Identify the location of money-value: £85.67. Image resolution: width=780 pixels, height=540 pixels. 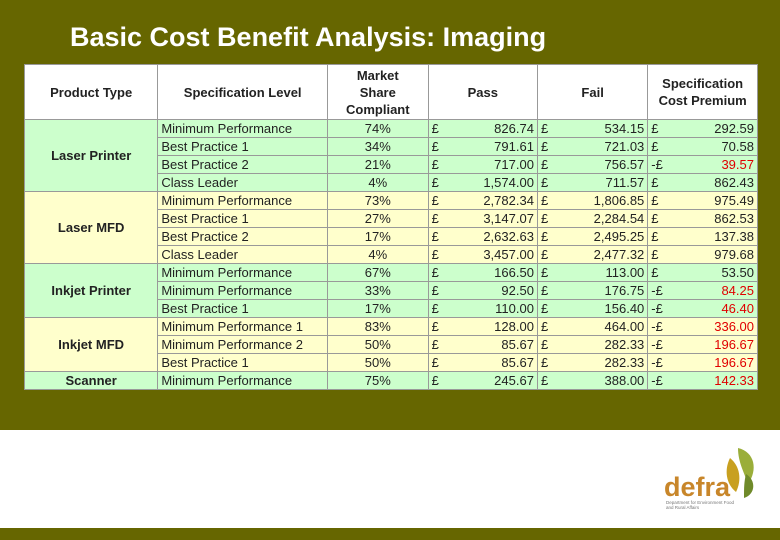
(483, 362).